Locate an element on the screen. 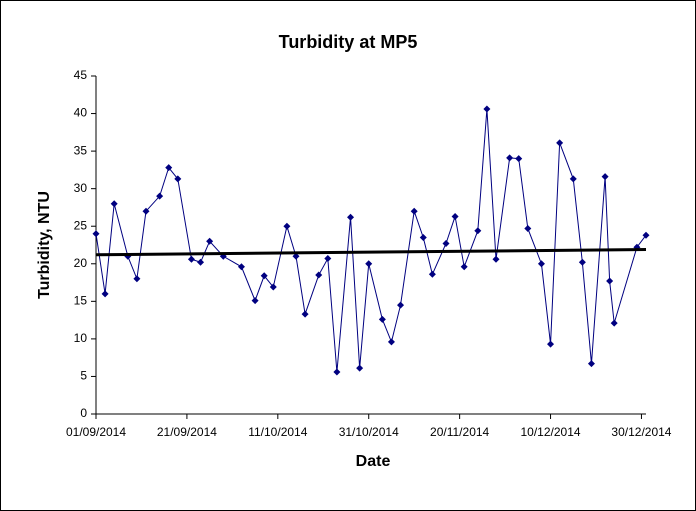 This screenshot has width=696, height=511. x-tick-label: 01/09/2014 is located at coordinates (96, 432).